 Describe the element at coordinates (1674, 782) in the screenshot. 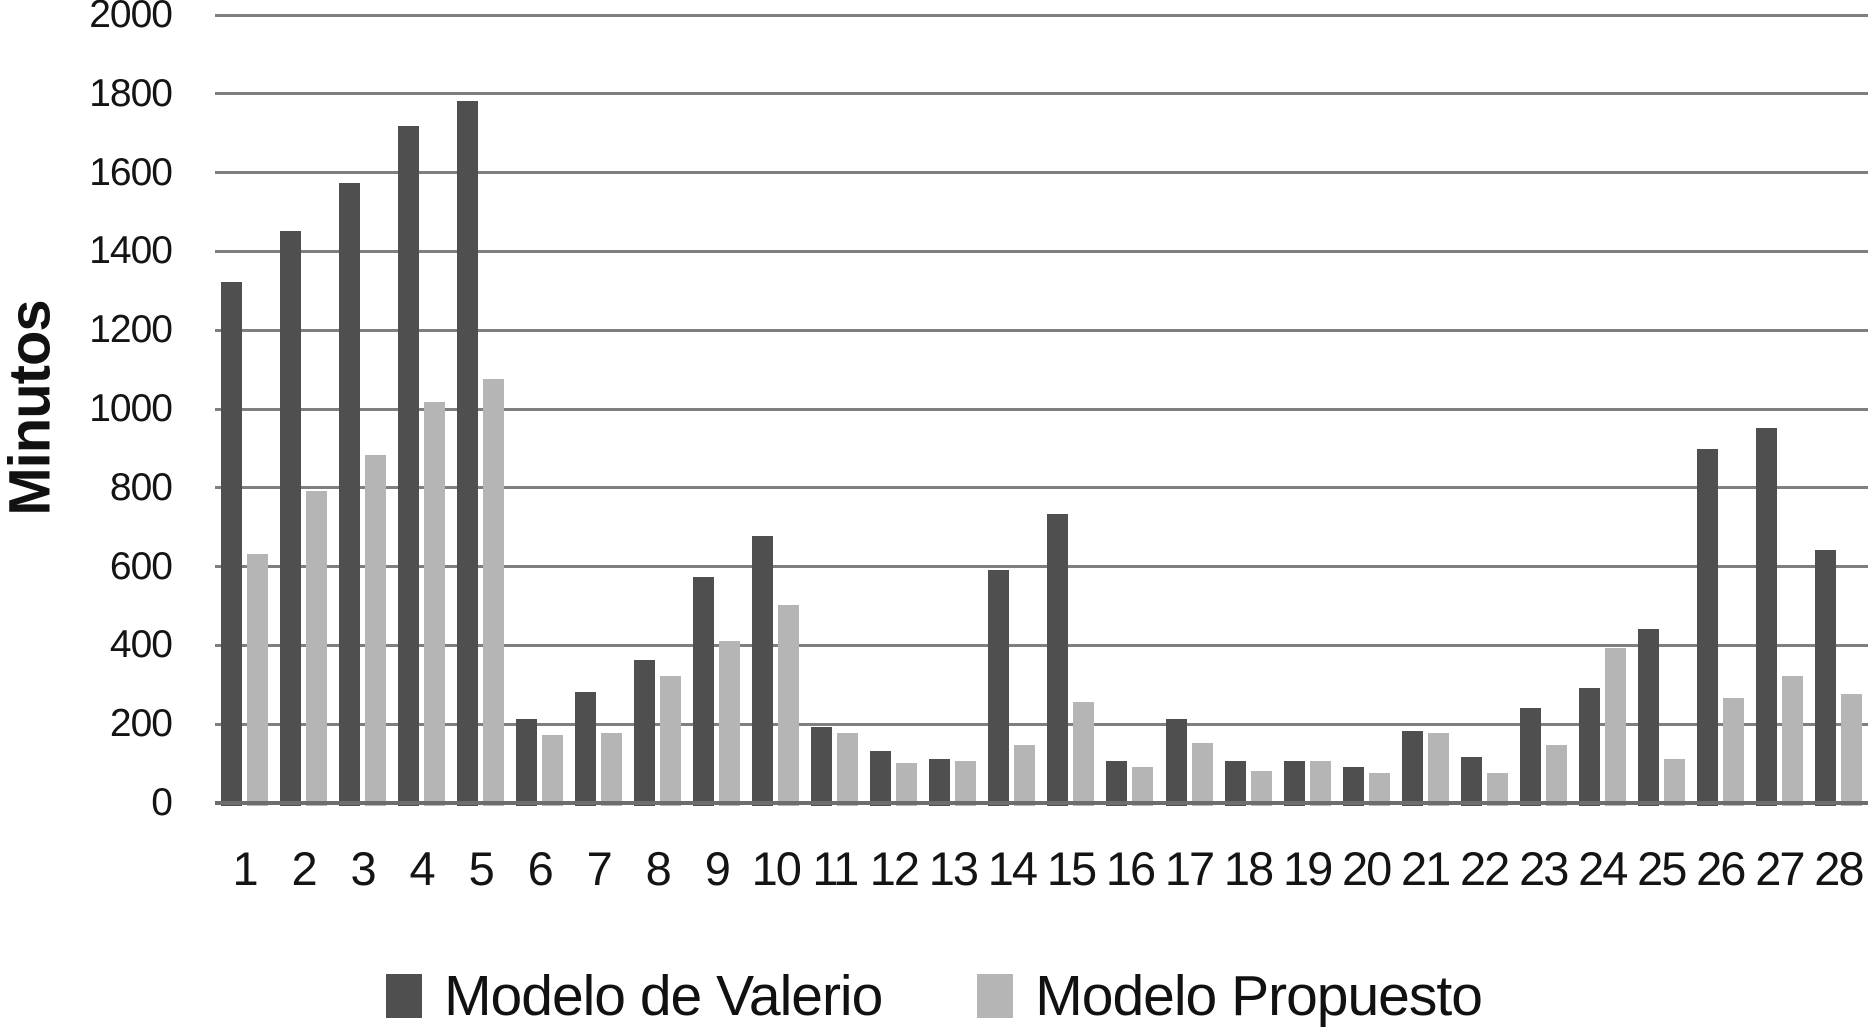

I see `bar-series2-cat25` at that location.